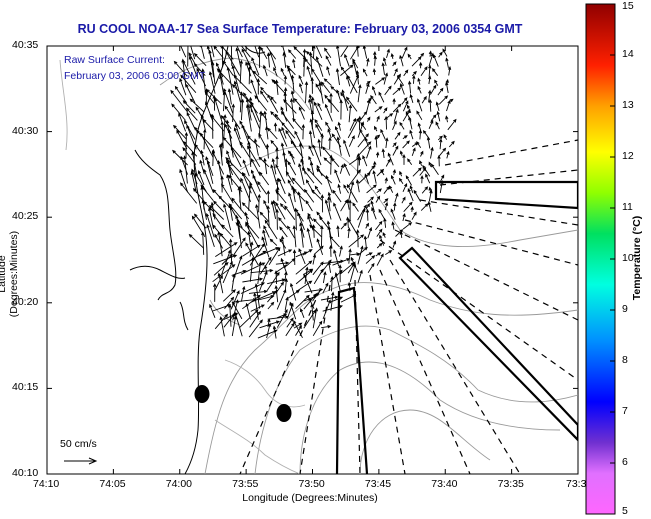  What do you see at coordinates (625, 360) in the screenshot?
I see `colorbar-tick-label: 8` at bounding box center [625, 360].